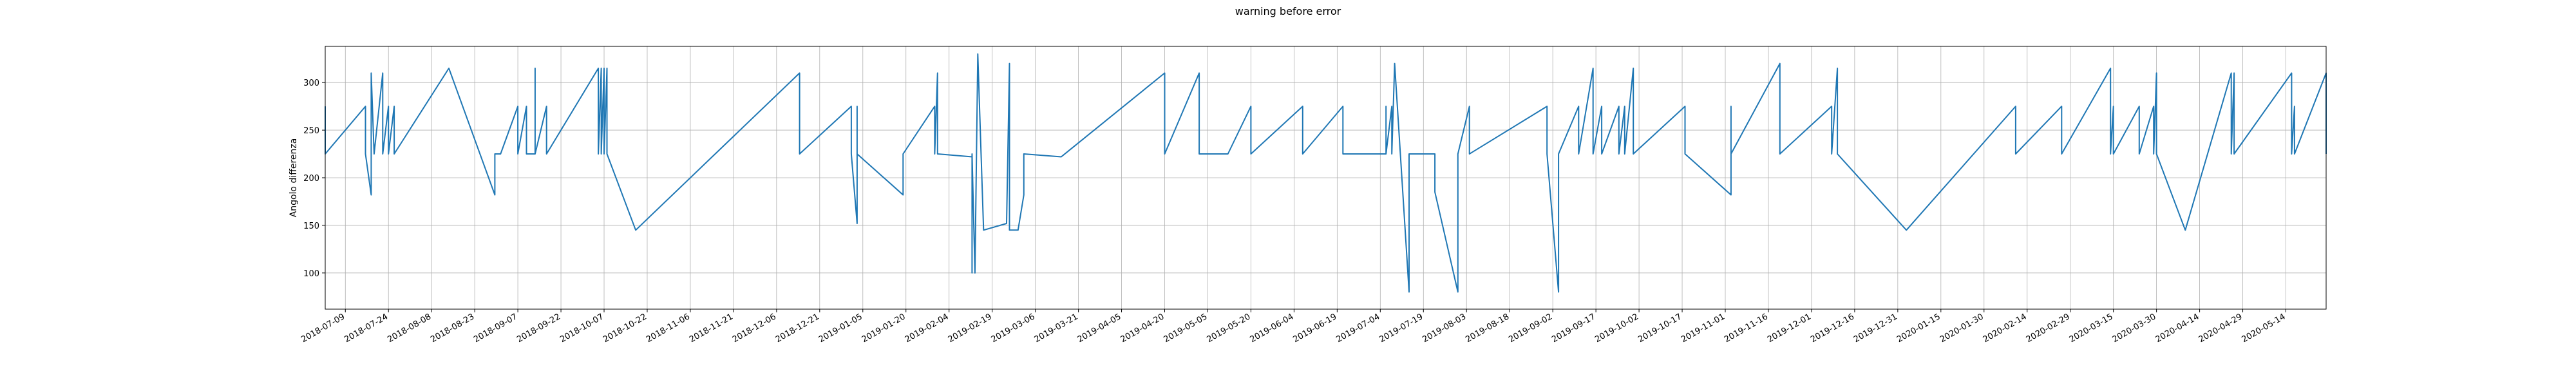 Image resolution: width=2576 pixels, height=389 pixels. I want to click on x-tick-label: 2018-08-08, so click(410, 328).